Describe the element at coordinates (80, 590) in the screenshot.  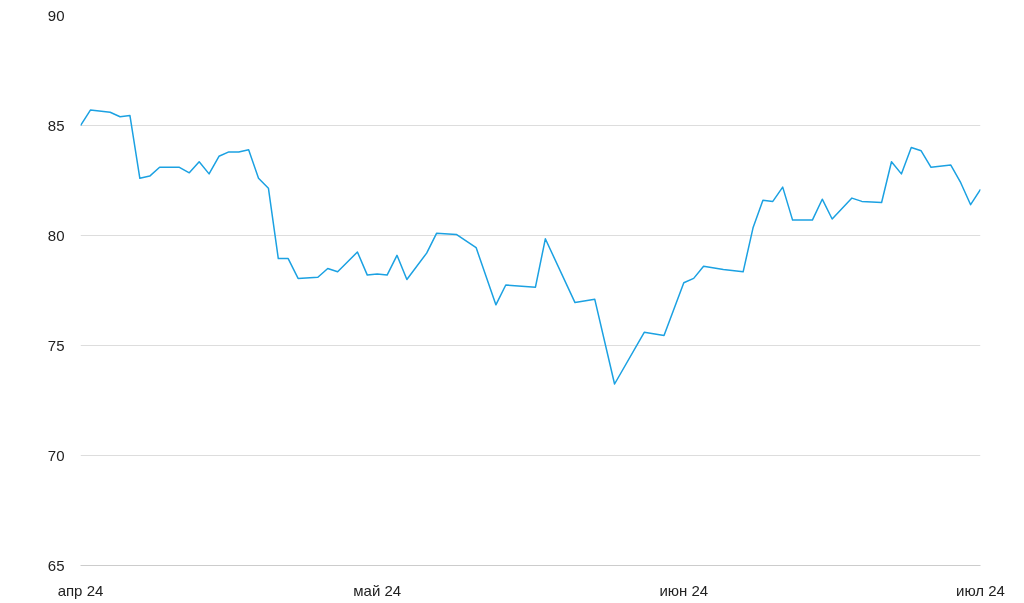
I see `x-tick-label: апр 24` at that location.